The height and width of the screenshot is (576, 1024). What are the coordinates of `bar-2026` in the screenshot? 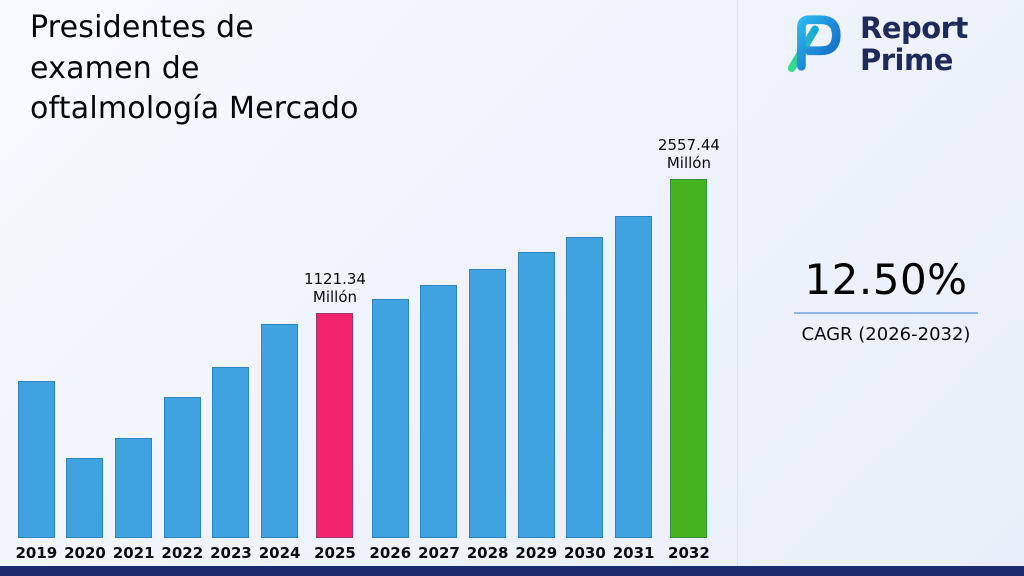 It's located at (390, 418).